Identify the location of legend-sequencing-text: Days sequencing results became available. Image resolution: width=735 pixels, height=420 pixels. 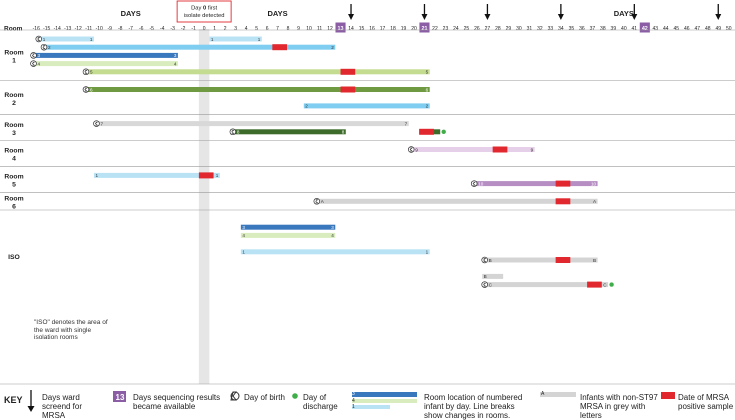
(177, 402).